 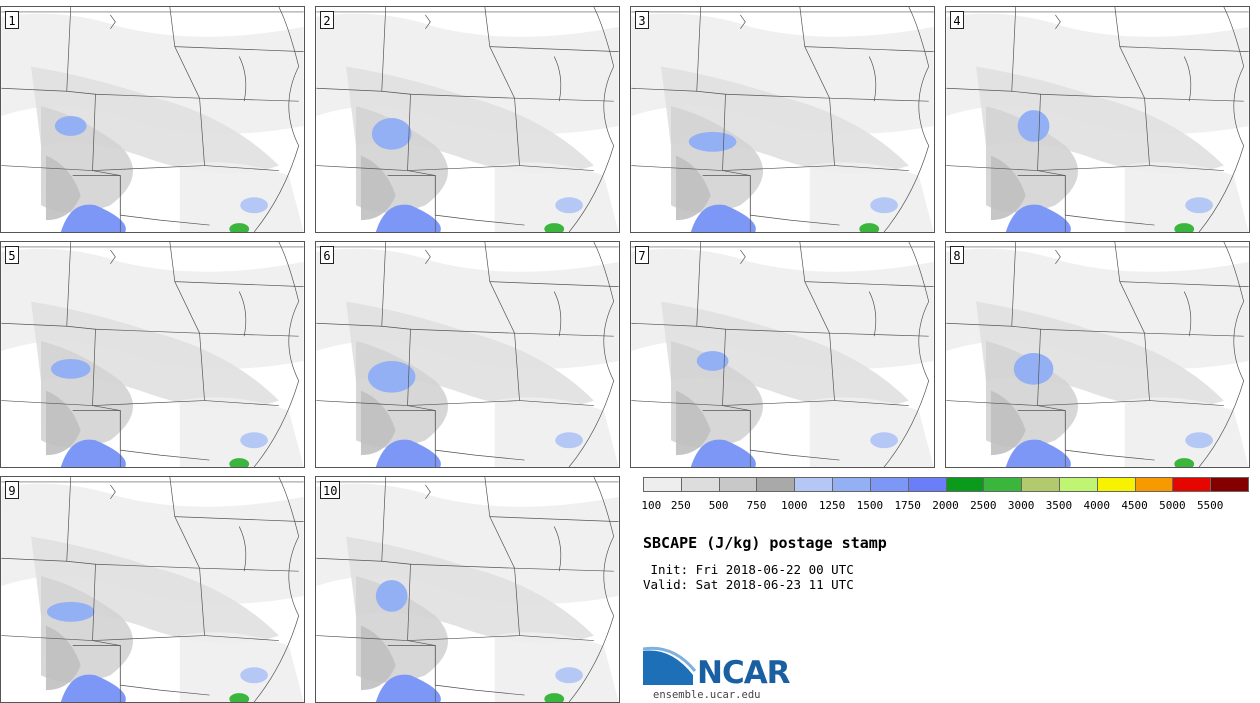 I want to click on legend-label: 5000, so click(x=1172, y=505).